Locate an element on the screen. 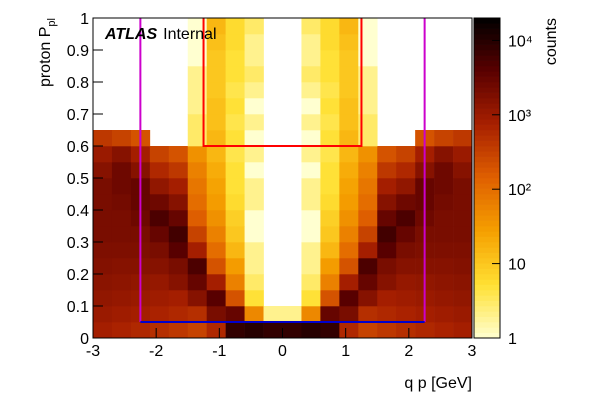 The height and width of the screenshot is (403, 591). x-tick-label: -2 is located at coordinates (156, 351).